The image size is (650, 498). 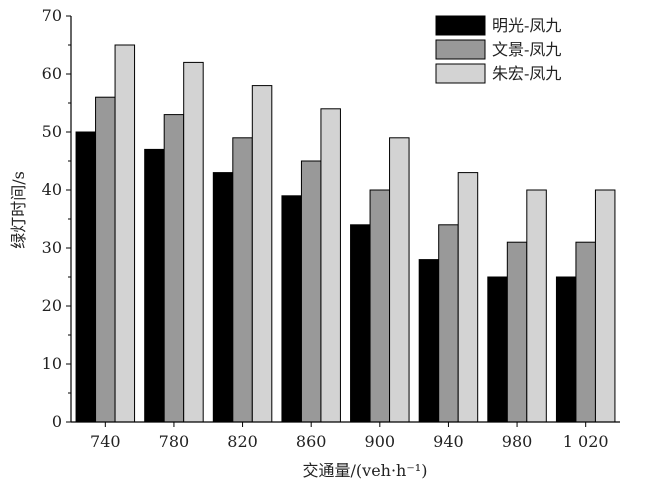 I want to click on legend-label: 朱宏-凤九, so click(x=526, y=73).